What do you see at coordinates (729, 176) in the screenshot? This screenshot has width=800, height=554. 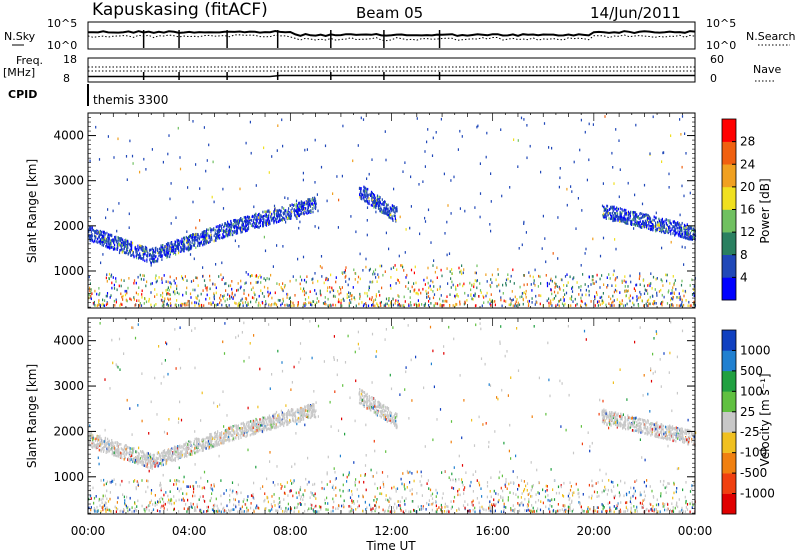 I see `colorbar-swatch` at bounding box center [729, 176].